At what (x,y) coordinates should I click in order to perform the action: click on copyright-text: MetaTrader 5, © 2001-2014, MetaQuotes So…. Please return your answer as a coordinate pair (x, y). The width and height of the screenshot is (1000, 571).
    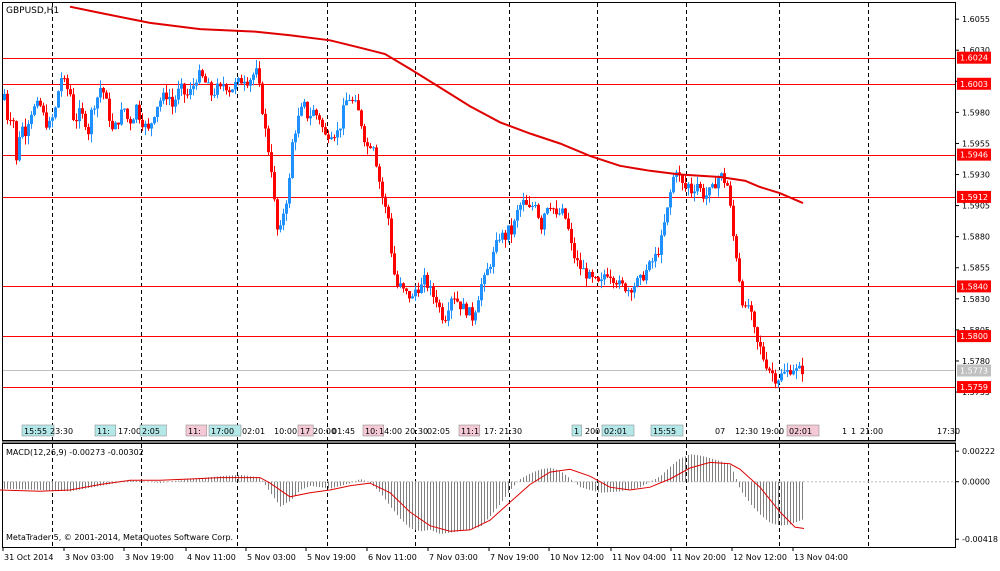
    Looking at the image, I should click on (119, 537).